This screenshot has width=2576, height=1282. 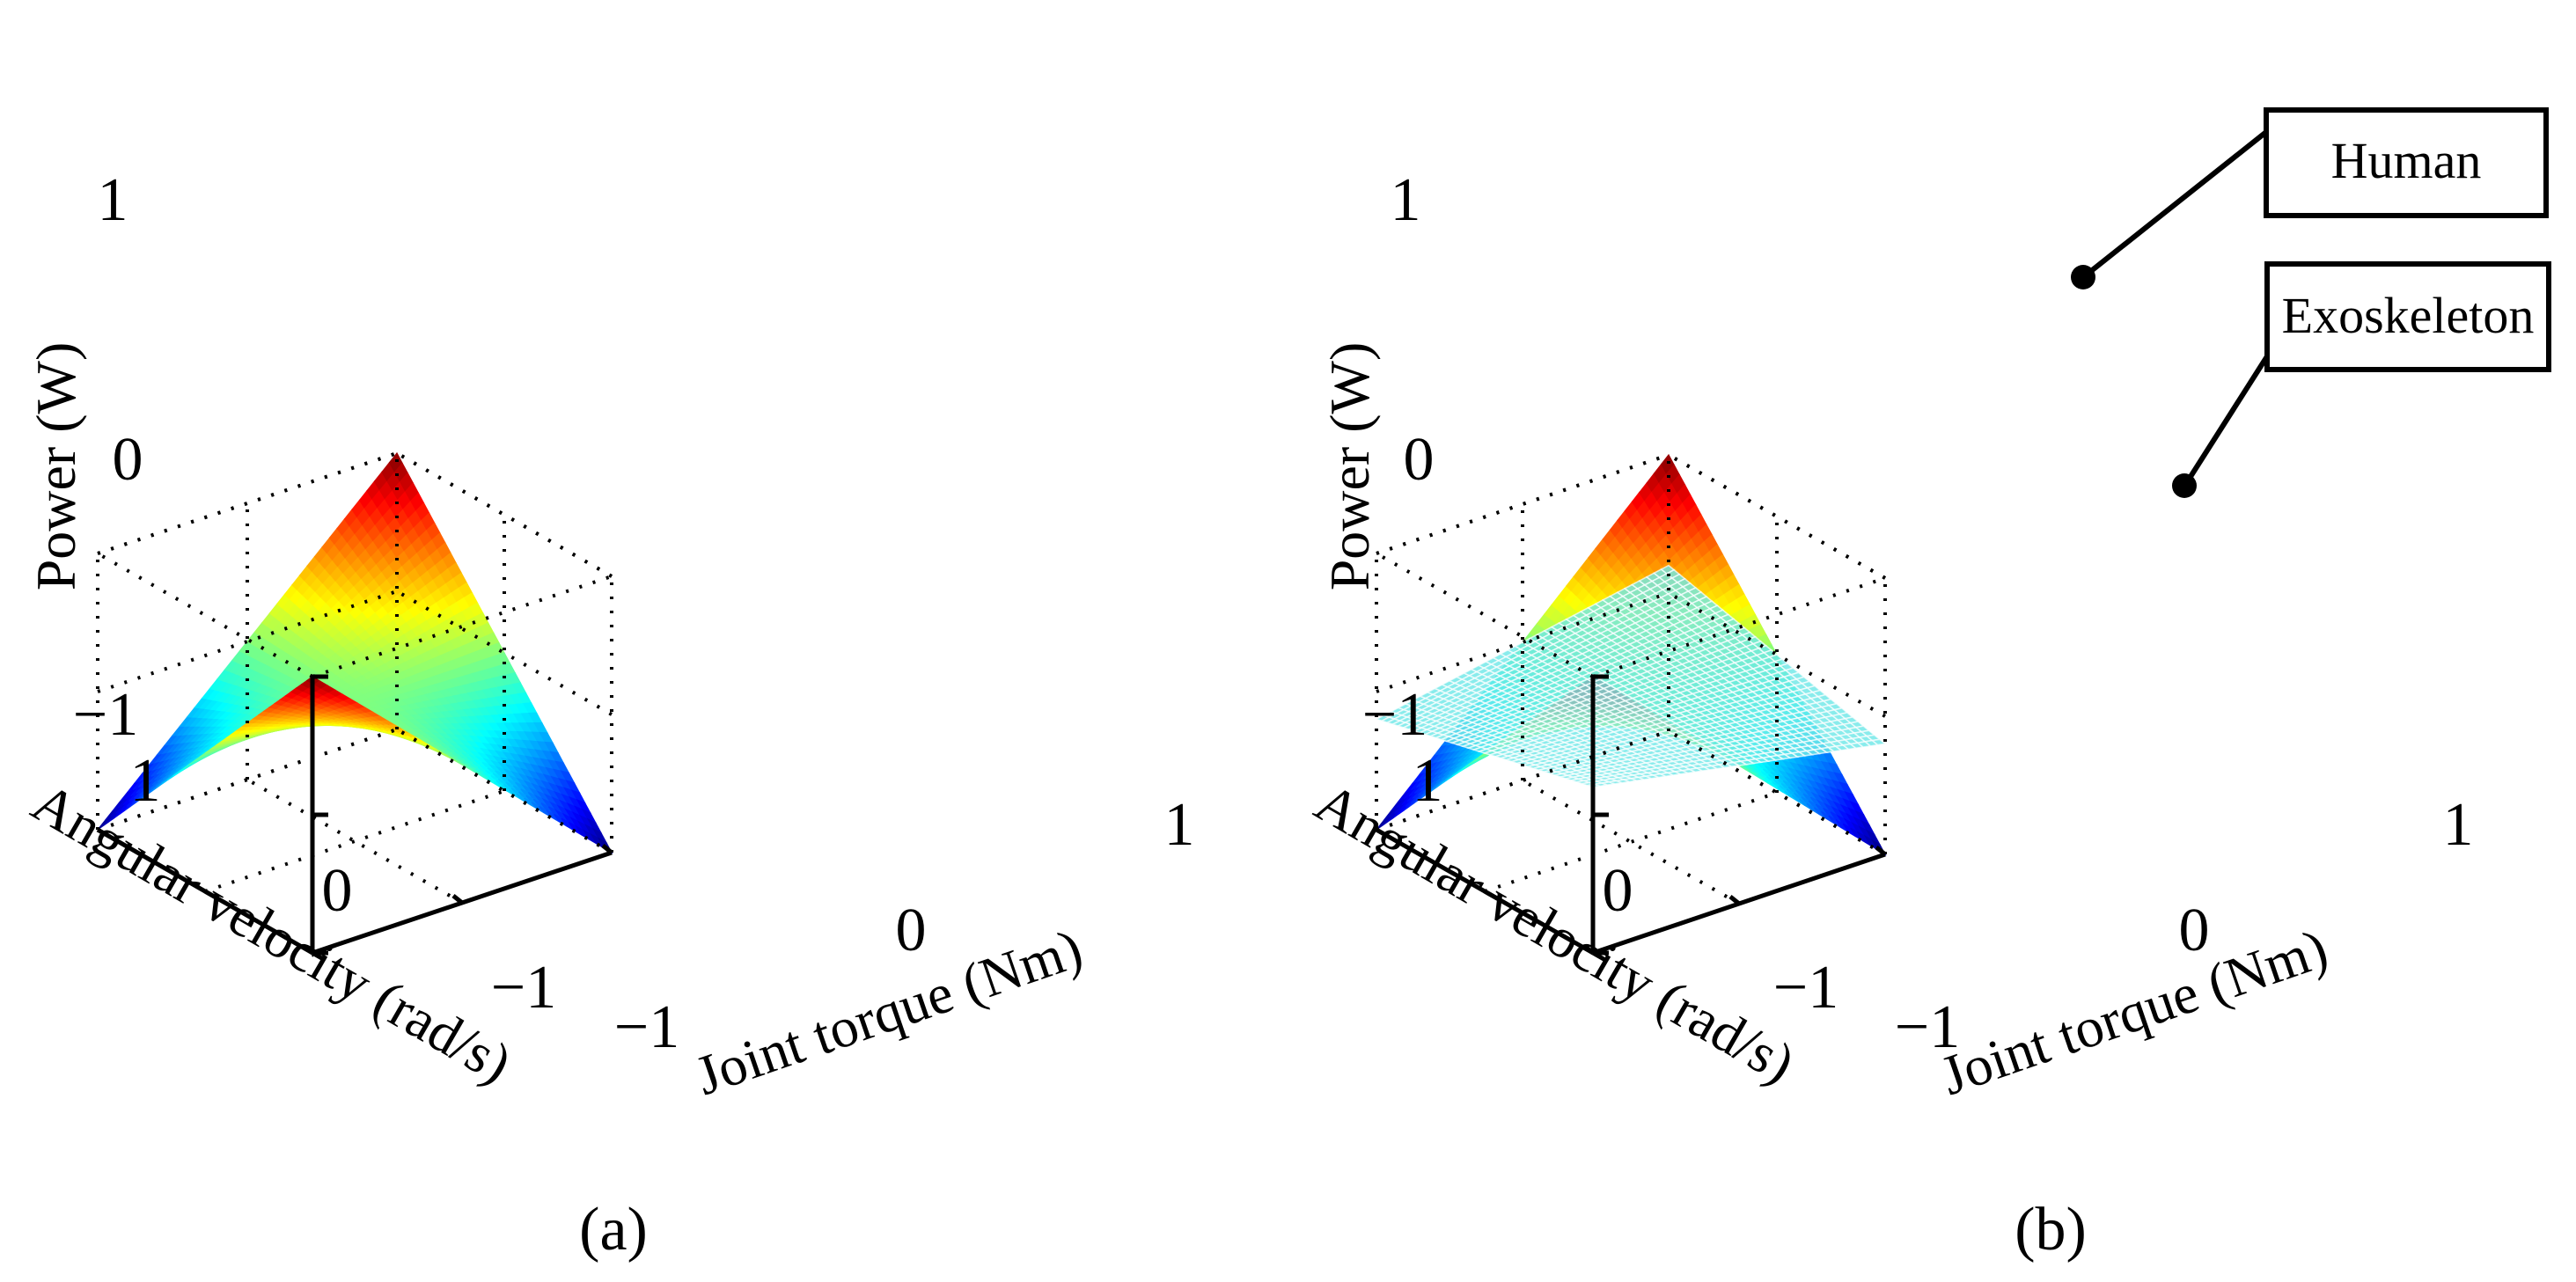 What do you see at coordinates (2408, 315) in the screenshot?
I see `legend-label: Exoskeleton` at bounding box center [2408, 315].